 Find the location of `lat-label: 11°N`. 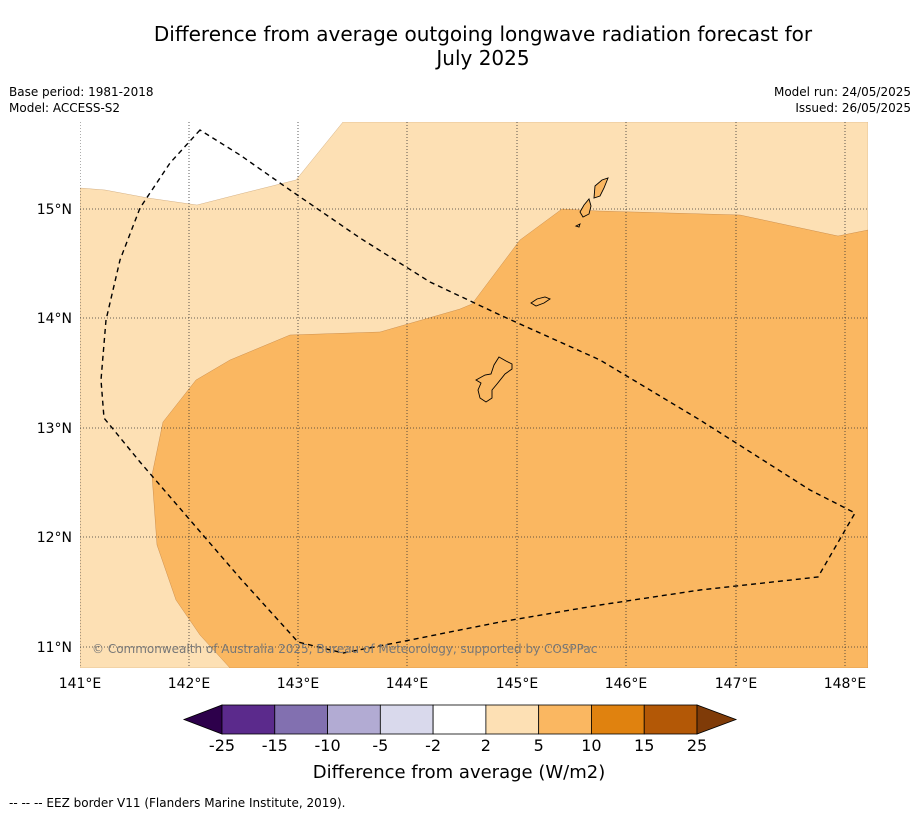

lat-label: 11°N is located at coordinates (54, 648).